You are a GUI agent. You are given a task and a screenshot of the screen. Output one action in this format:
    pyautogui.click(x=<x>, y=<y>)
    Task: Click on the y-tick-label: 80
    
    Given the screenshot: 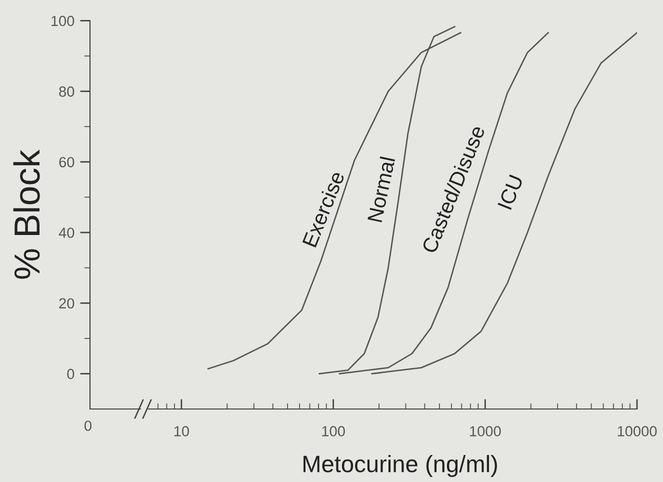 What is the action you would take?
    pyautogui.click(x=66, y=91)
    